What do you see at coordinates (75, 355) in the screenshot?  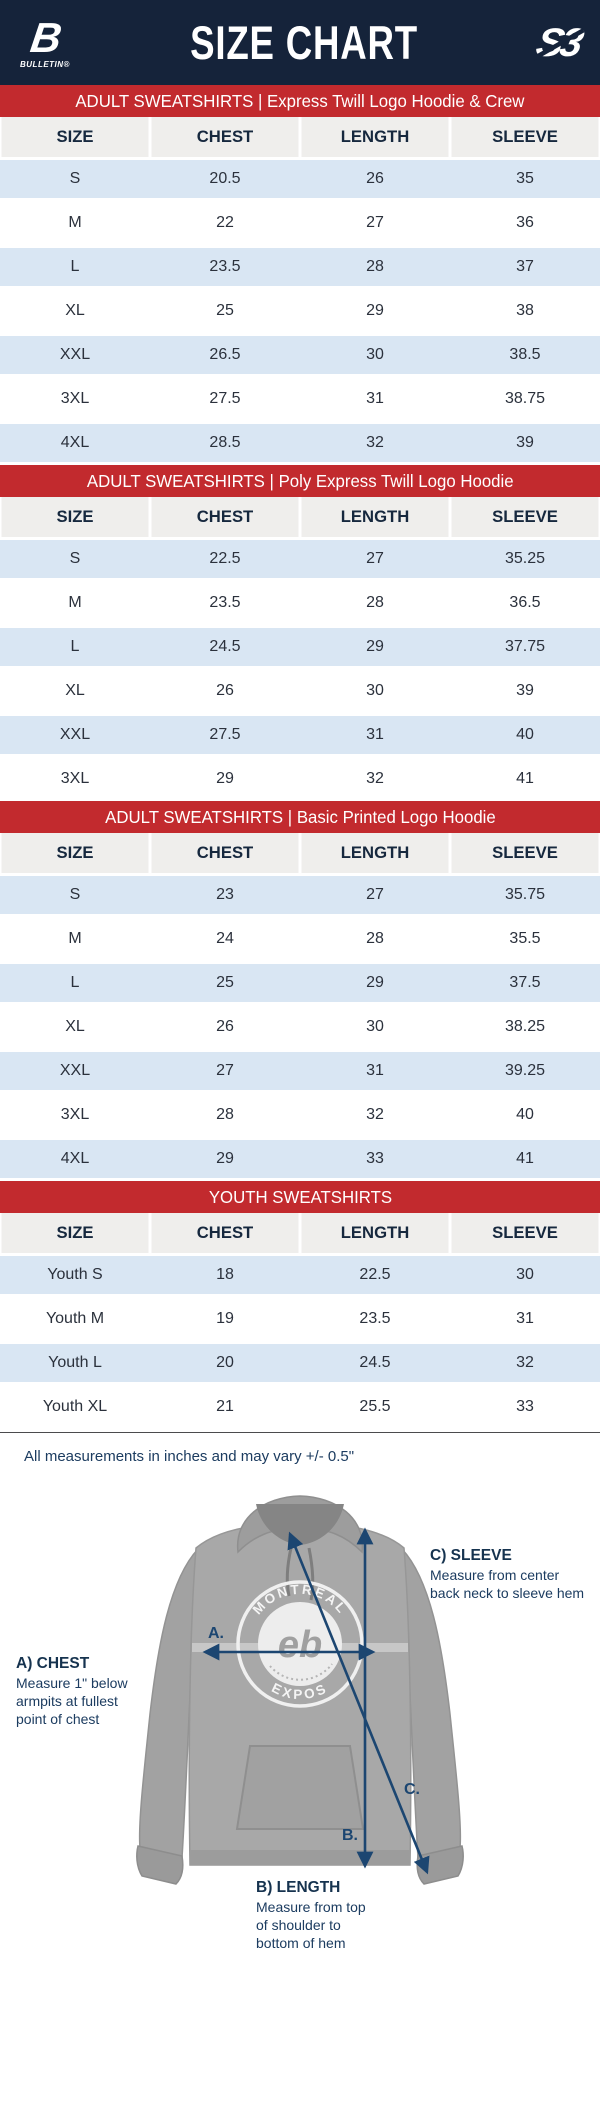 I see `table-cell: XXL` at bounding box center [75, 355].